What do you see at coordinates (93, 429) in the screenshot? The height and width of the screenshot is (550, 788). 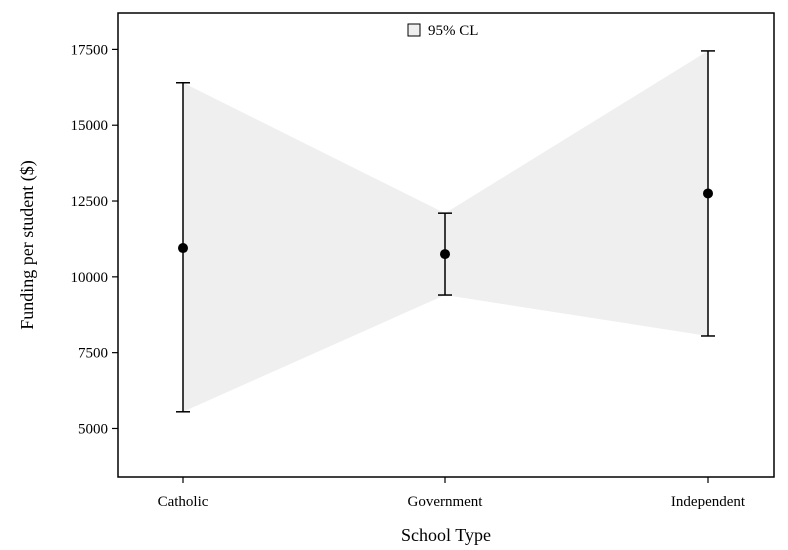 I see `y-tick-label: 5000` at bounding box center [93, 429].